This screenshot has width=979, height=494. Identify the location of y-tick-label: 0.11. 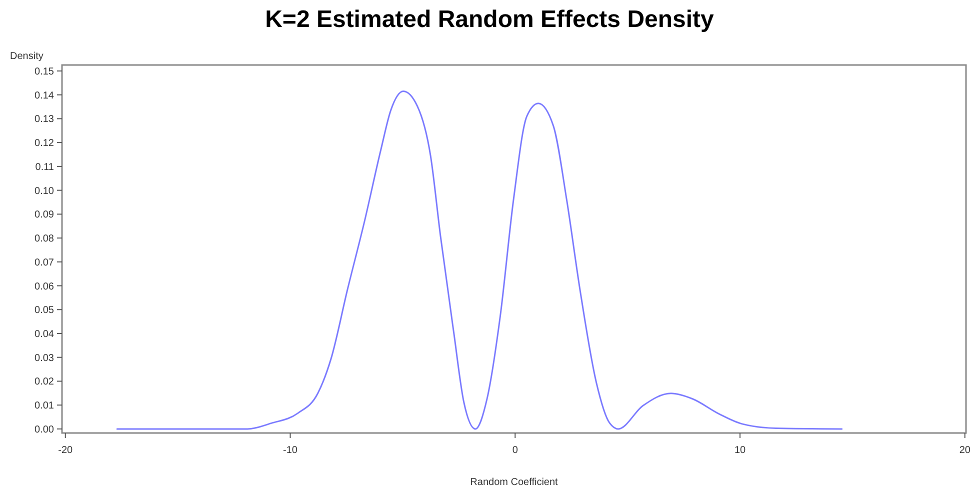
(44, 167).